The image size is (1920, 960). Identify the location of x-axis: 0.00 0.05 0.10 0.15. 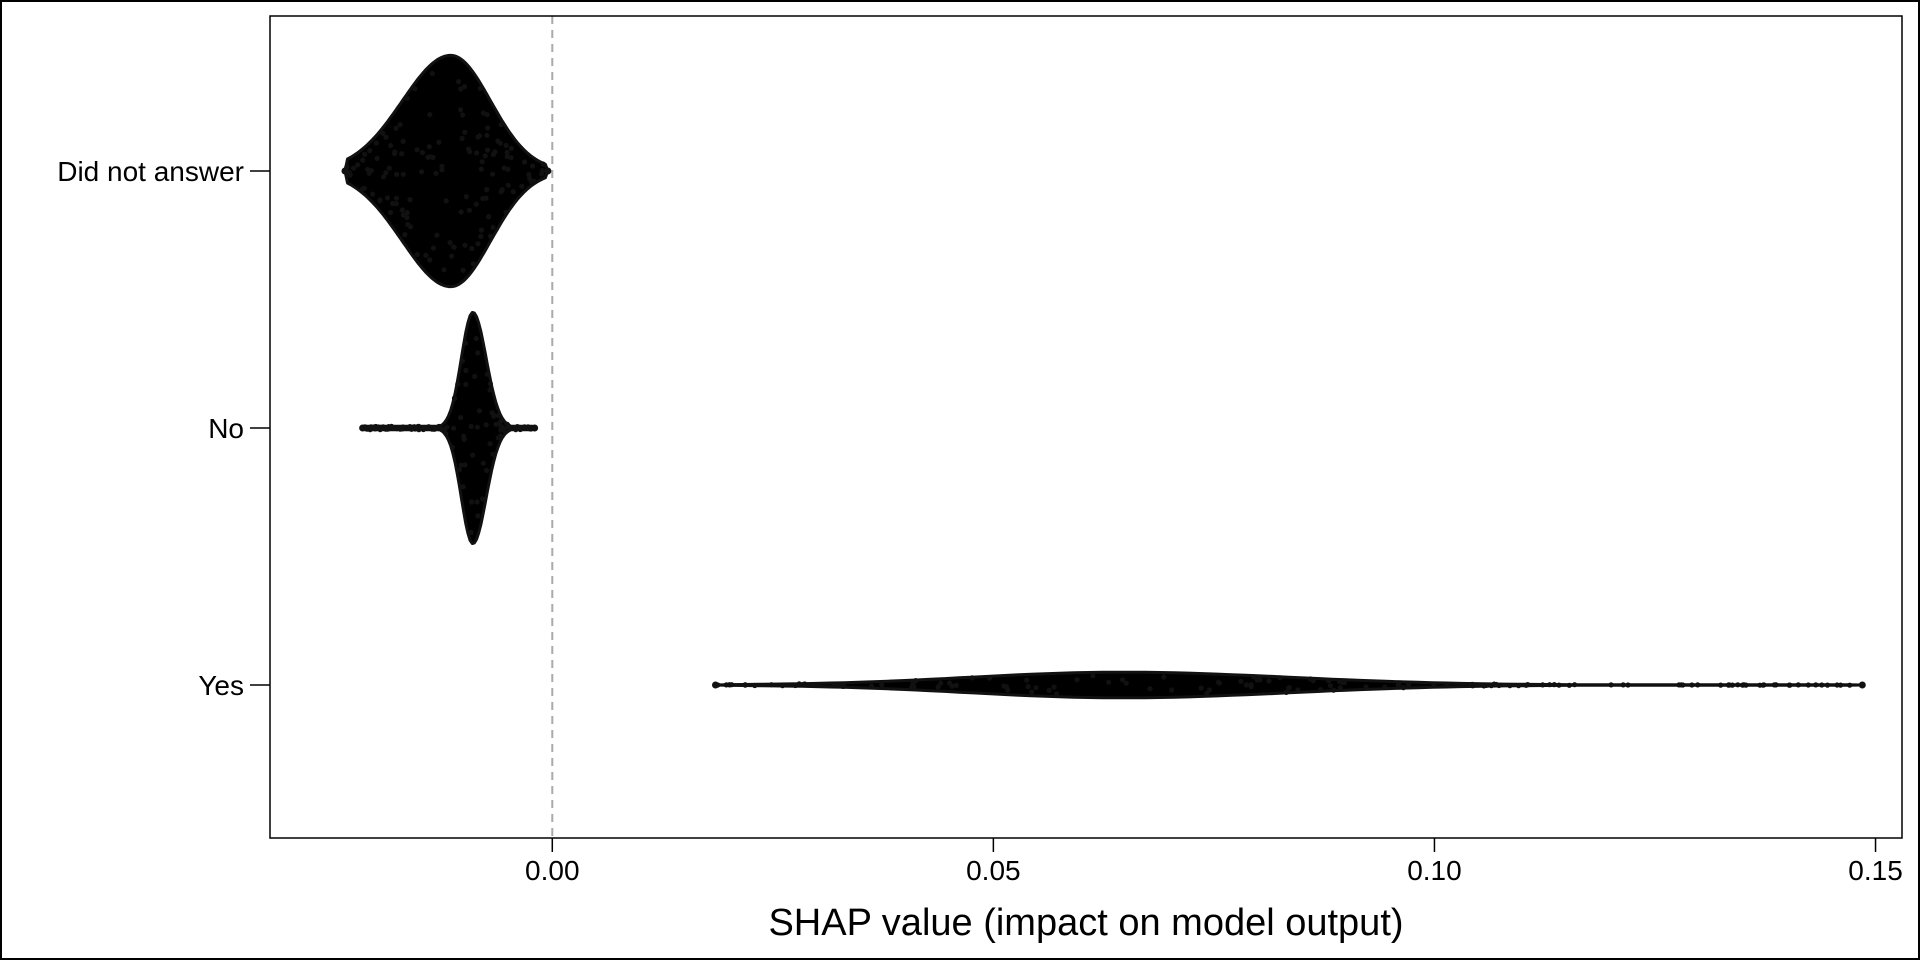
(1214, 862).